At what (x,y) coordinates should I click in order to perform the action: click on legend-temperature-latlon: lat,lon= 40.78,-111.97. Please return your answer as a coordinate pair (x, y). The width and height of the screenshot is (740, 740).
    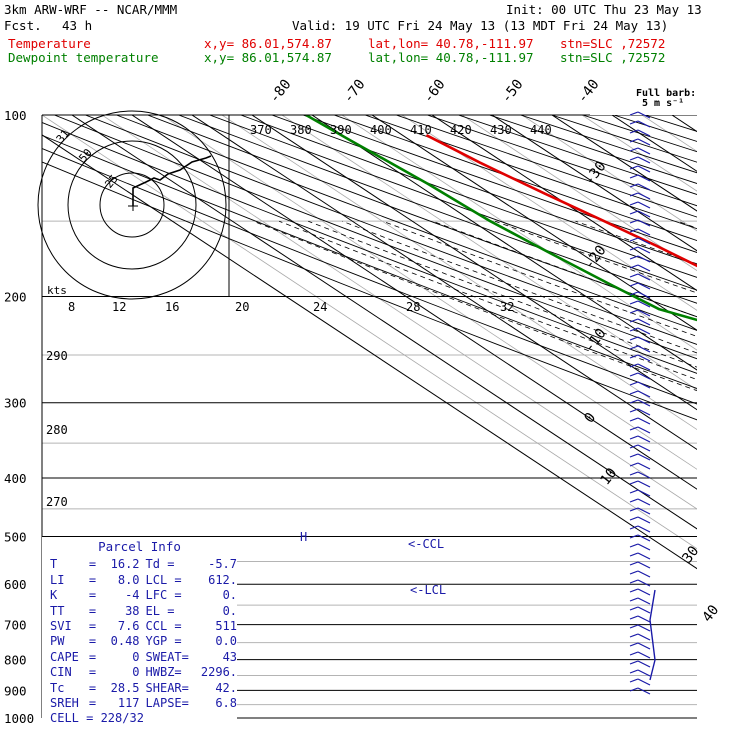
    Looking at the image, I should click on (451, 43).